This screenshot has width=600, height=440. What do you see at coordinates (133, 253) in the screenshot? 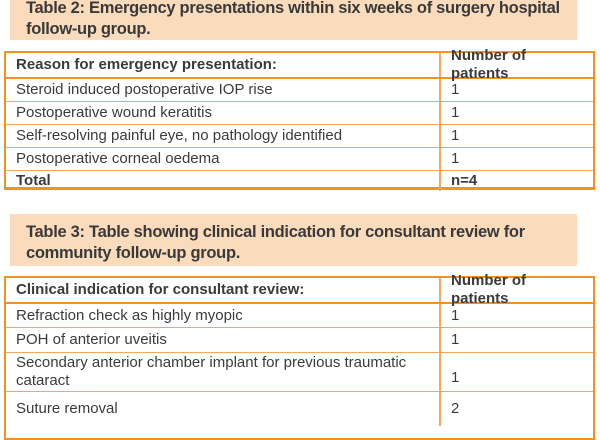
I see `table3-caption-line-2: community follow-up group.` at bounding box center [133, 253].